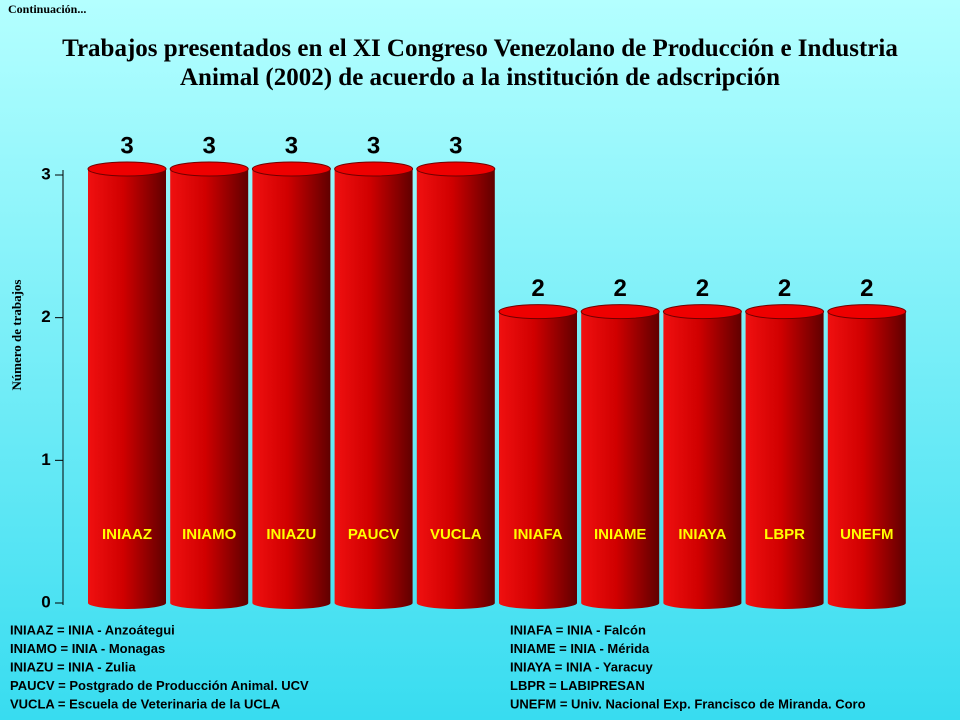 The height and width of the screenshot is (720, 960). I want to click on y-tick-label: 0, so click(45, 601).